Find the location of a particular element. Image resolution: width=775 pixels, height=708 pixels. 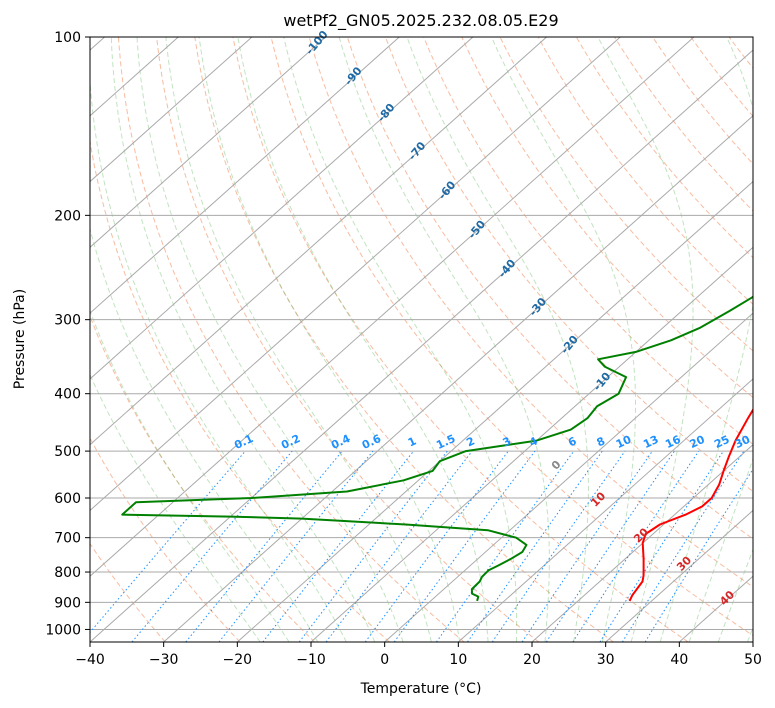

y-tick-label: 700 is located at coordinates (67, 539).